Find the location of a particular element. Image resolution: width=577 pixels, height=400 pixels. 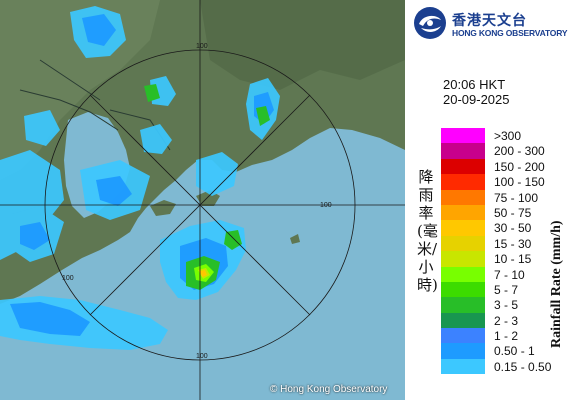

legend-label: 75 - 100 is located at coordinates (516, 197).